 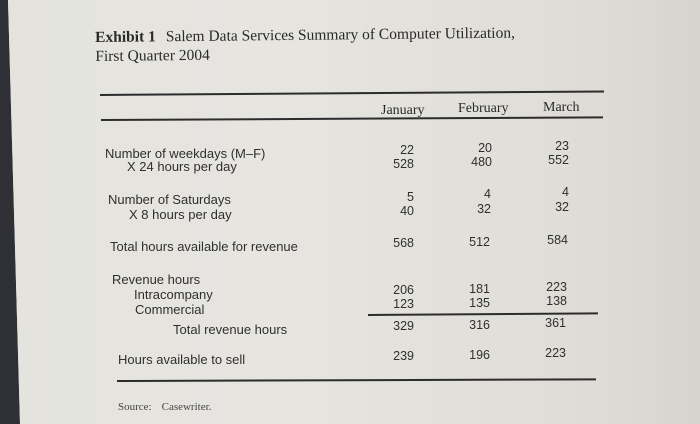 What do you see at coordinates (356, 380) in the screenshot?
I see `table-bottom-rule` at bounding box center [356, 380].